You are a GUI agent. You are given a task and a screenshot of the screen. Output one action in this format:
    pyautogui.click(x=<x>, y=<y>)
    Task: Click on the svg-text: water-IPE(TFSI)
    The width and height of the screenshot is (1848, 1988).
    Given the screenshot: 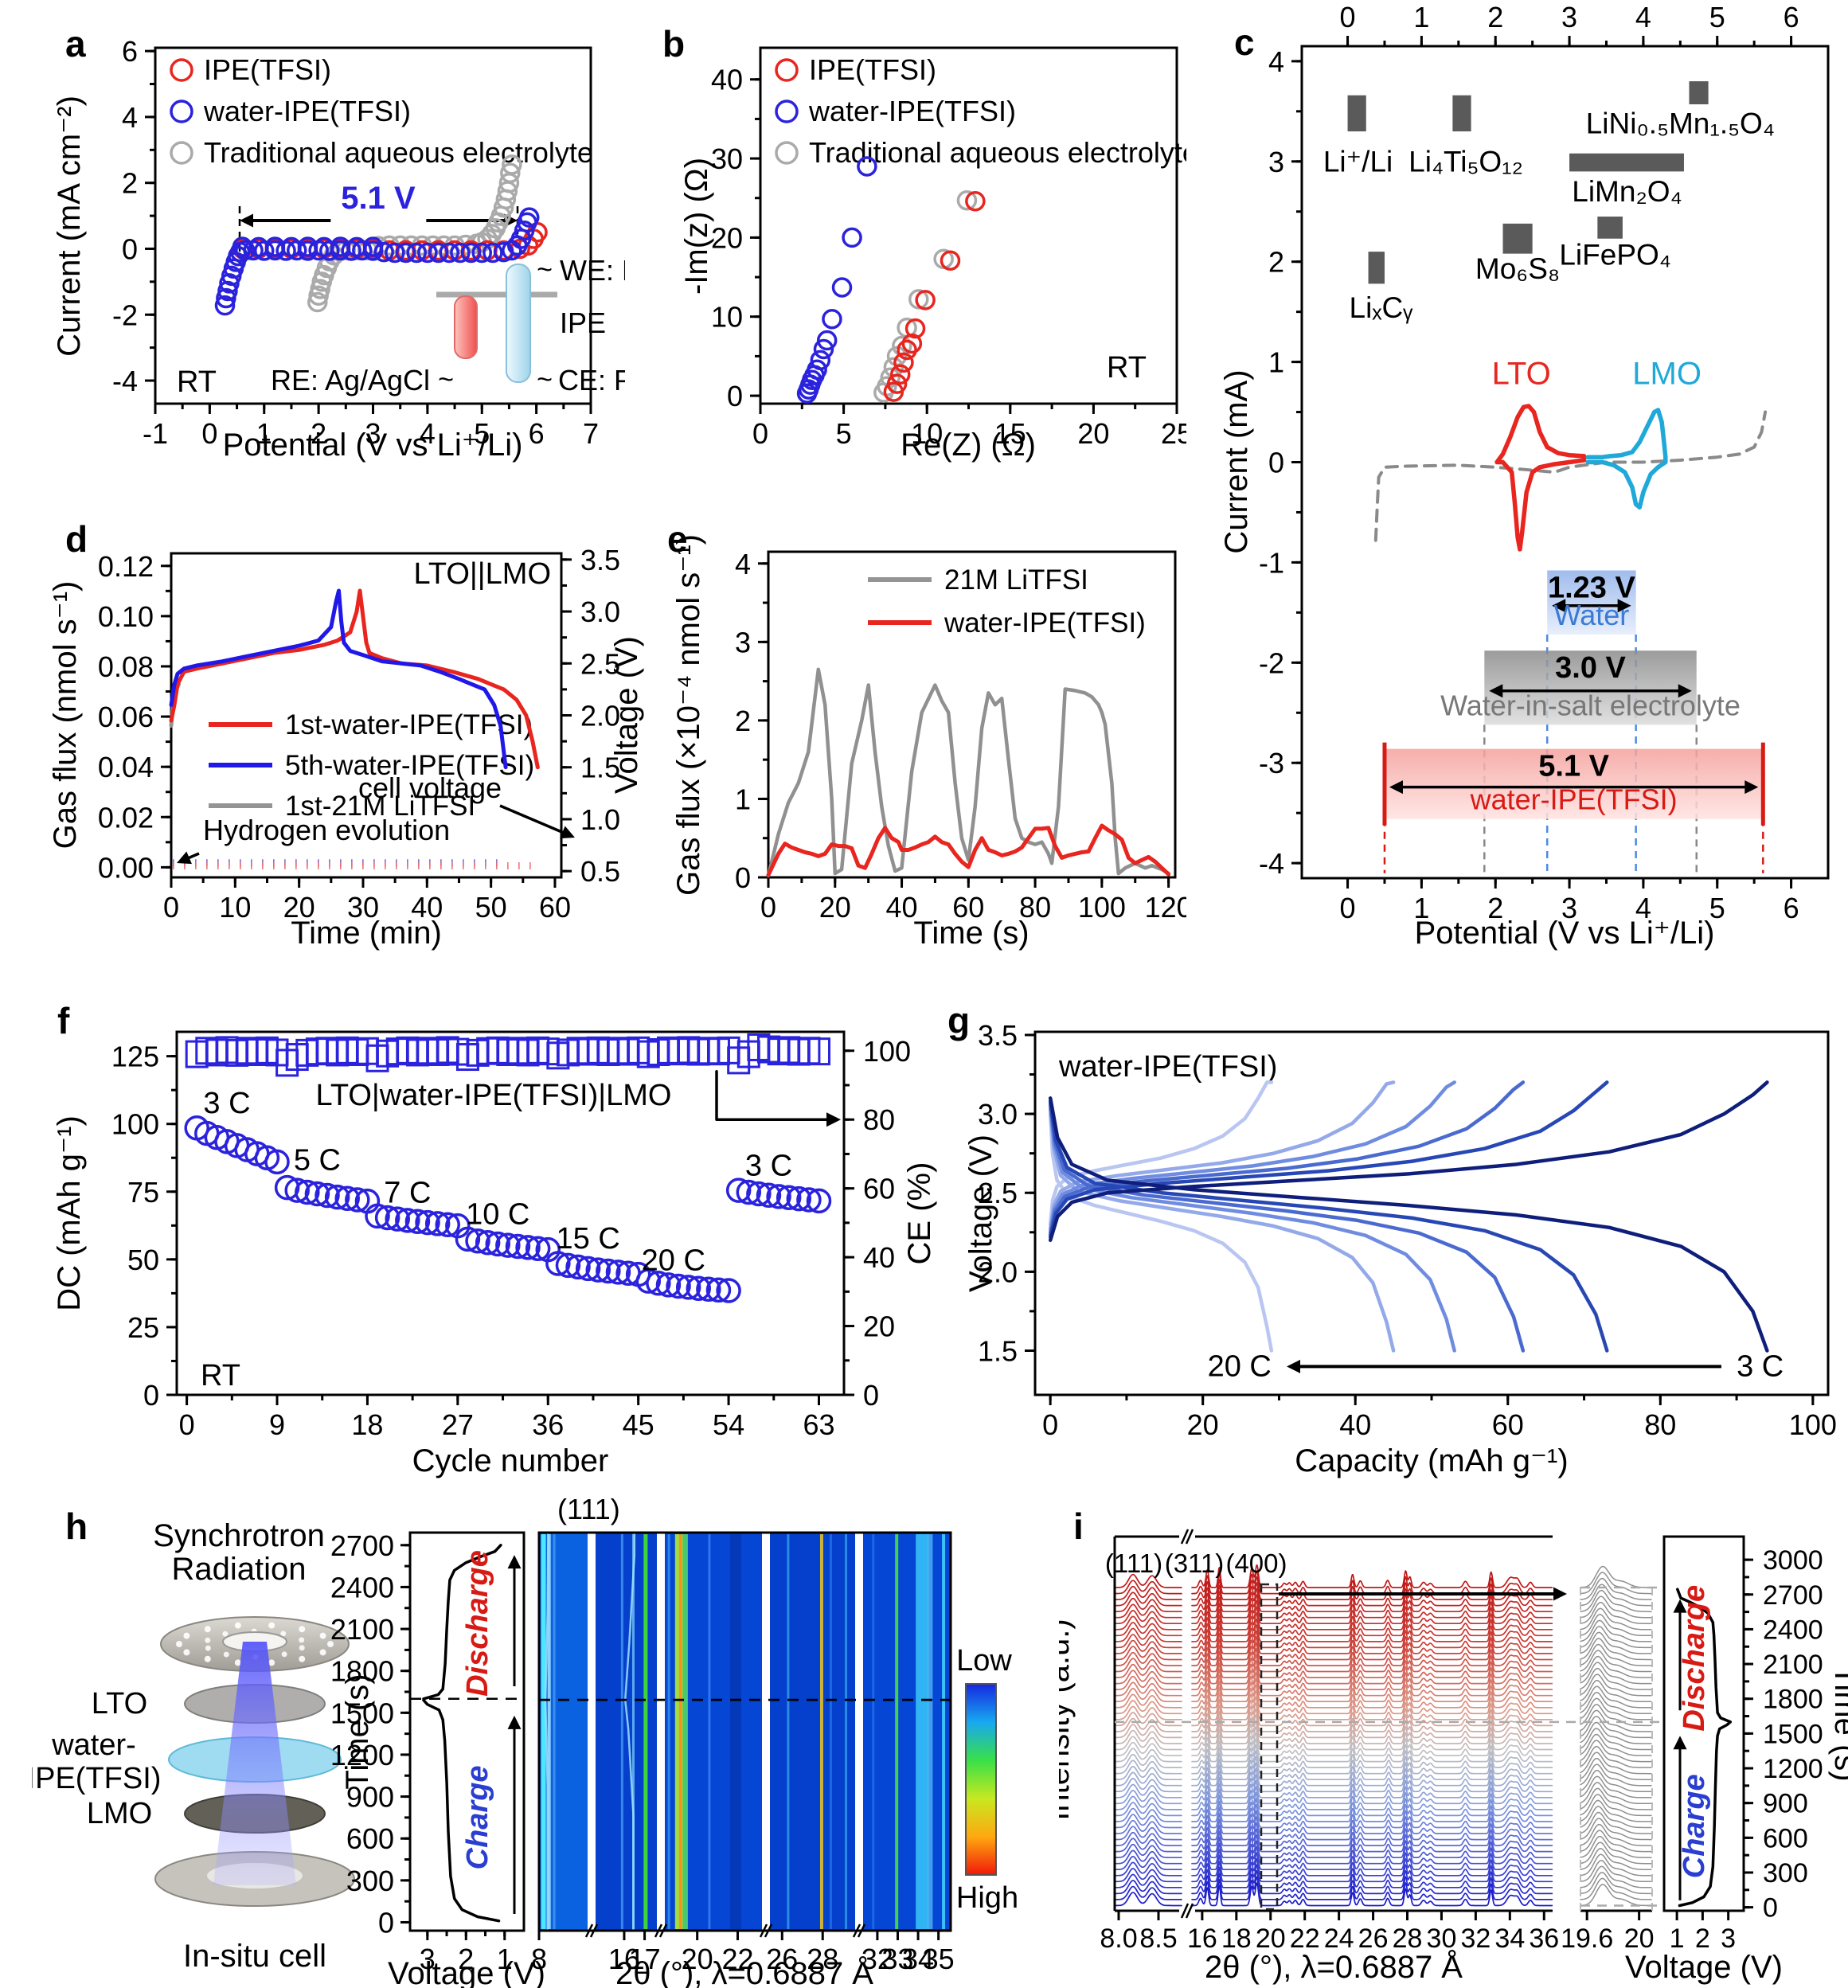 What is the action you would take?
    pyautogui.click(x=1045, y=623)
    